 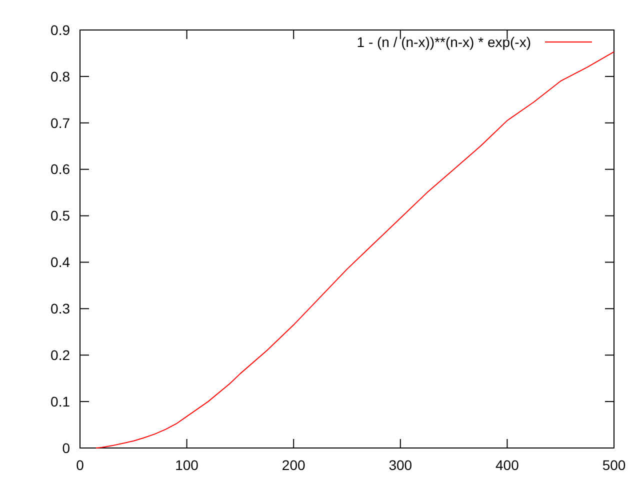 What do you see at coordinates (60, 169) in the screenshot?
I see `y-tick-label: 0.6` at bounding box center [60, 169].